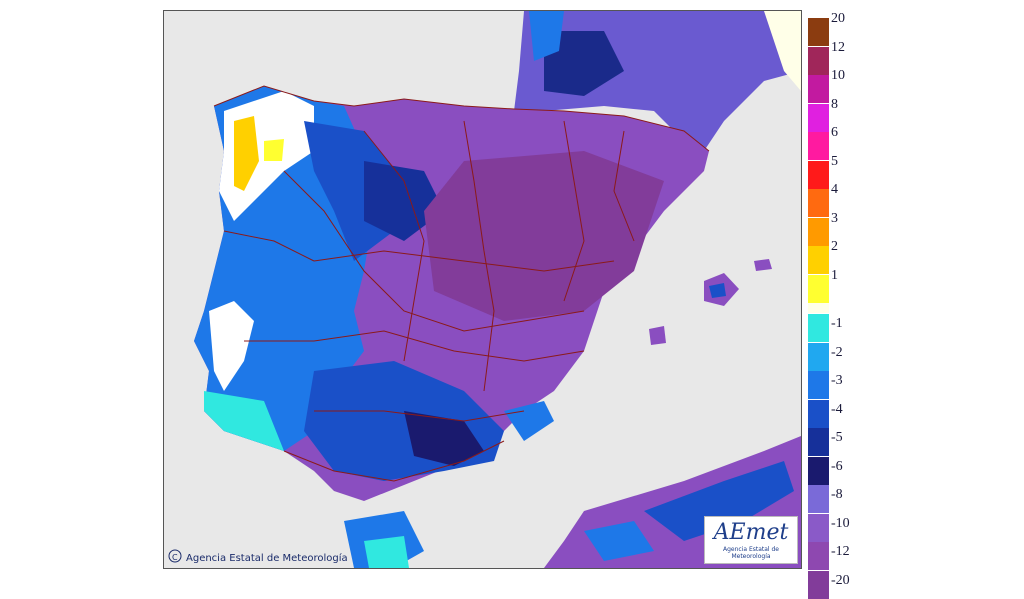 The width and height of the screenshot is (1024, 599). I want to click on legend-tick--2: -2, so click(837, 352).